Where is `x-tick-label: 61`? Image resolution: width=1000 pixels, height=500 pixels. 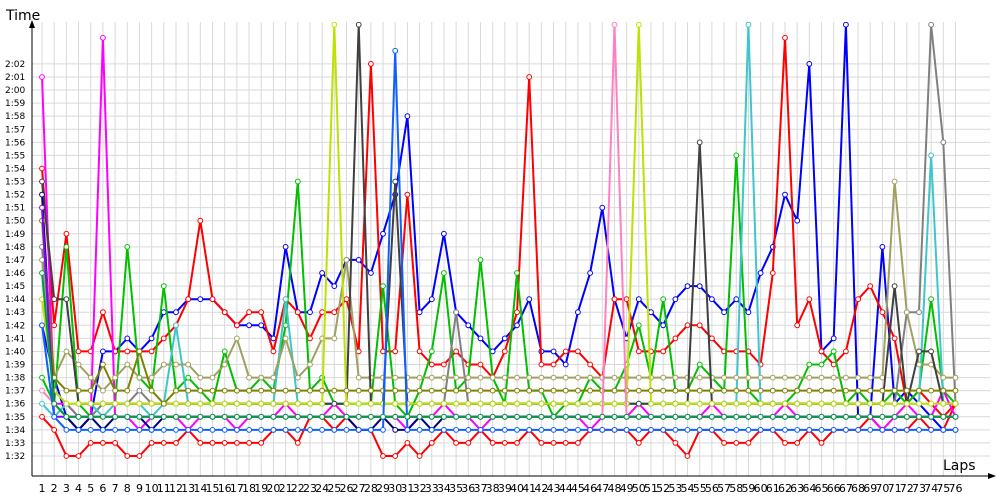 x-tick-label: 61 is located at coordinates (773, 488).